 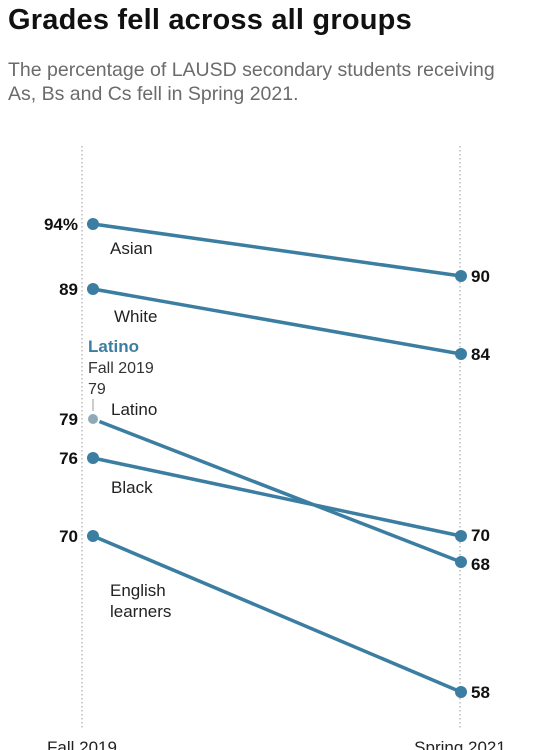 What do you see at coordinates (461, 692) in the screenshot?
I see `point-english-learners-spring-2021` at bounding box center [461, 692].